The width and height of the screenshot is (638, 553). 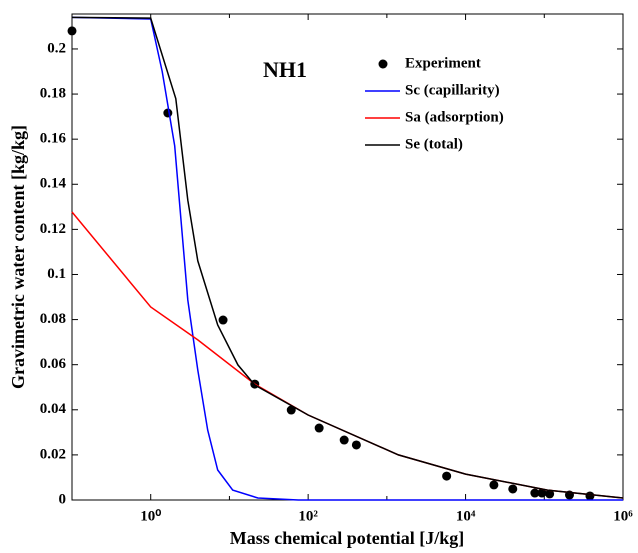 What do you see at coordinates (53, 364) in the screenshot?
I see `y-tick-label: 0.06` at bounding box center [53, 364].